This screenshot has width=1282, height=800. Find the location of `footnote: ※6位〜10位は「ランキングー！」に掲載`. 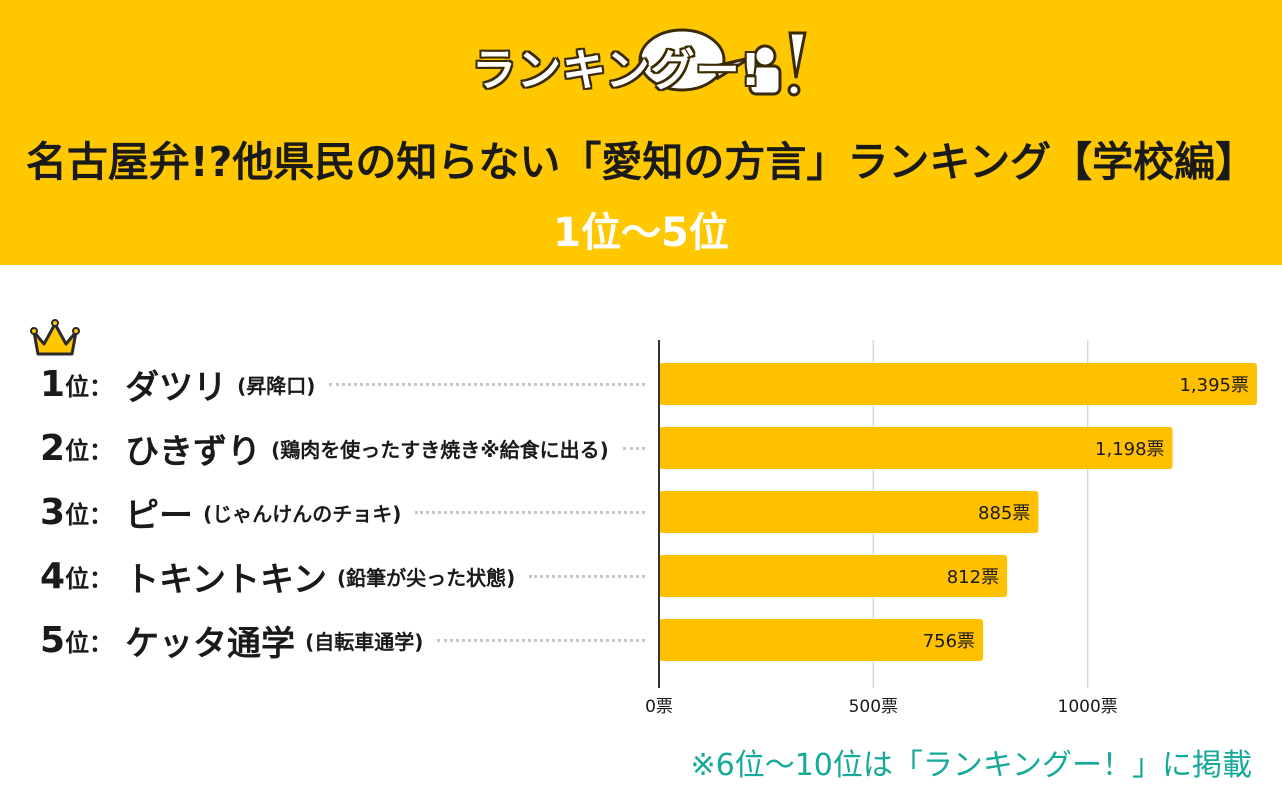

footnote: ※6位〜10位は「ランキングー！」に掲載 is located at coordinates (971, 765).